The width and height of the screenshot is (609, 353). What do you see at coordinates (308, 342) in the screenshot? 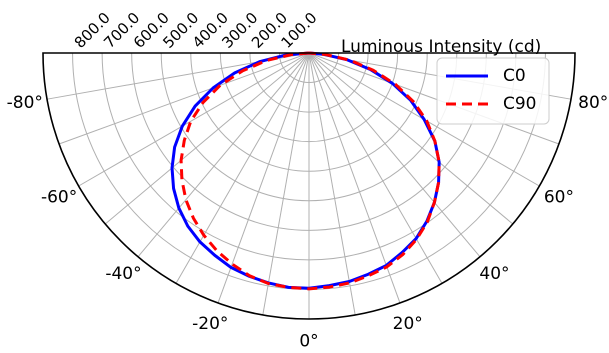
I see `angle-tick-label: 0°` at bounding box center [308, 342].